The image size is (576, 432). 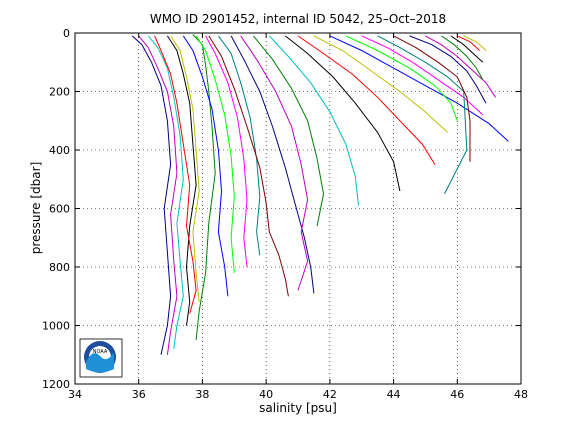 What do you see at coordinates (330, 394) in the screenshot?
I see `x-tick-label: 42` at bounding box center [330, 394].